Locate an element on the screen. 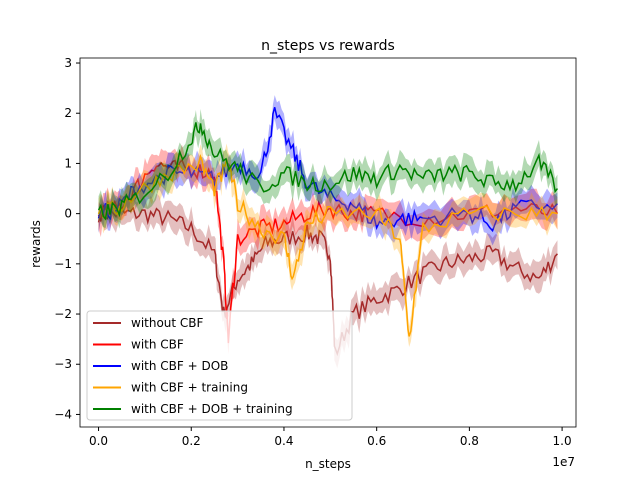  y-tick-label: −1 is located at coordinates (63, 264).